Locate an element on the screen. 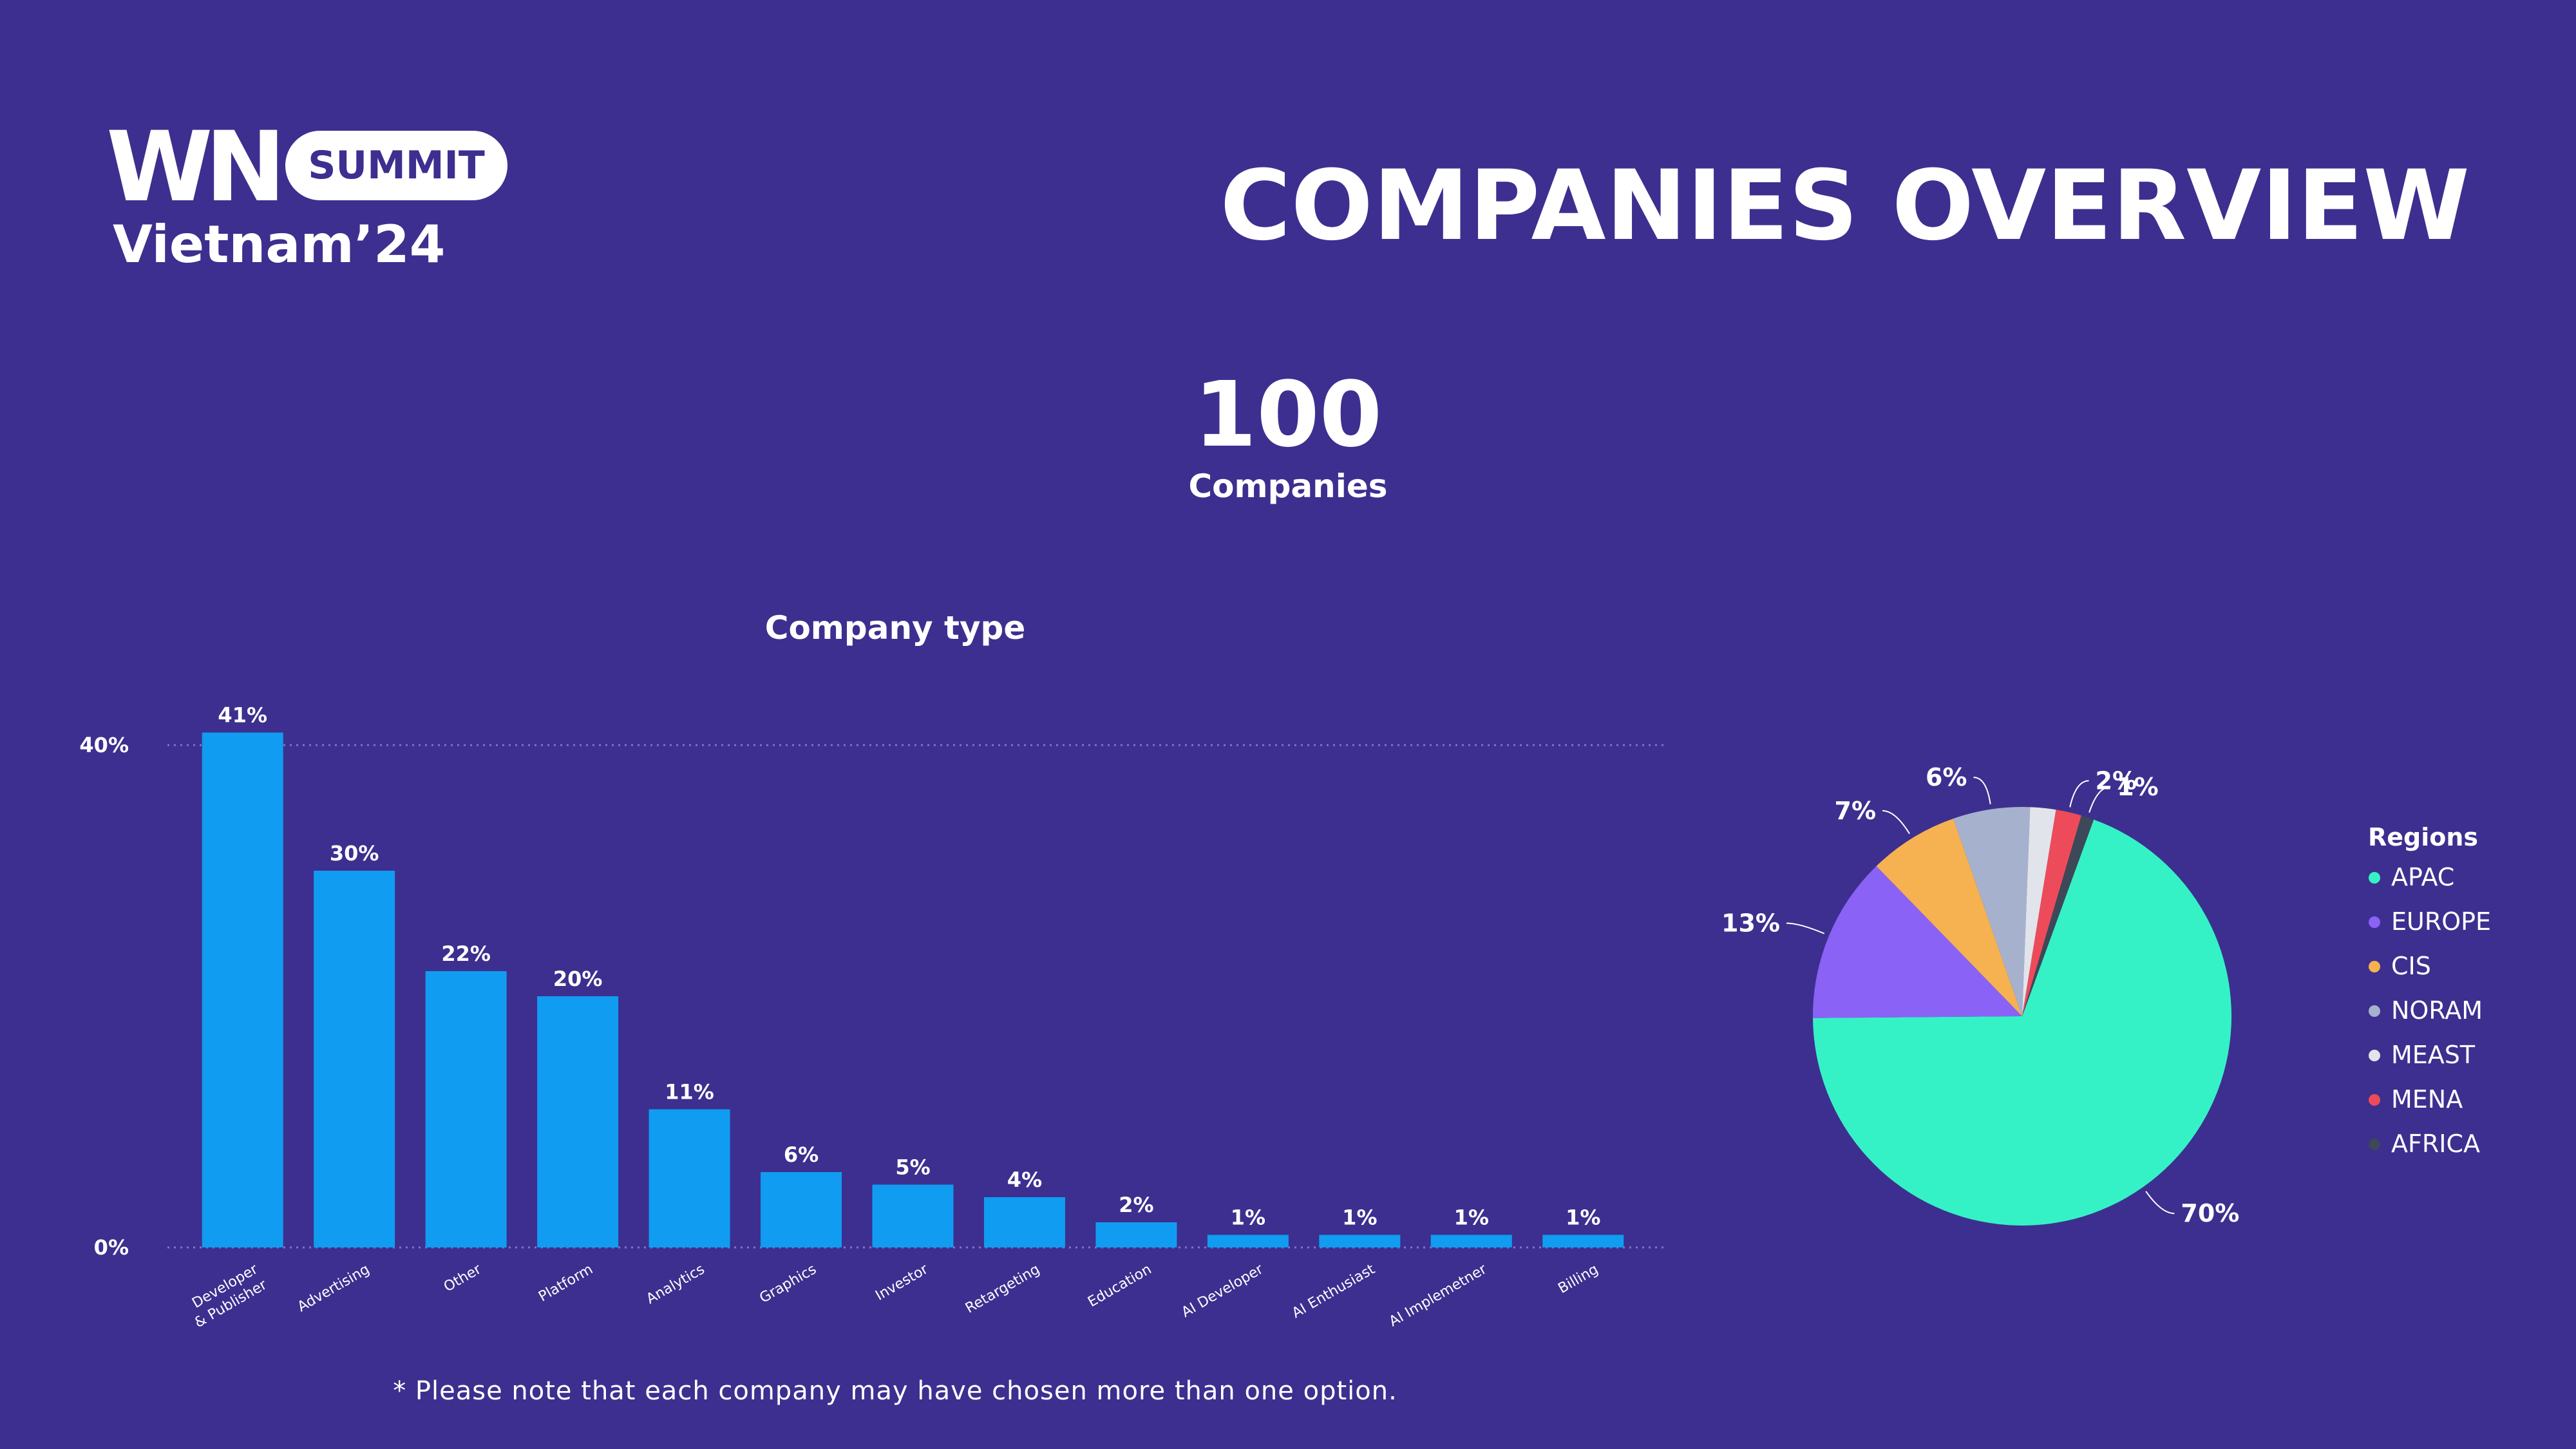 The height and width of the screenshot is (1449, 2576). legend-label: MENA is located at coordinates (2427, 1099).